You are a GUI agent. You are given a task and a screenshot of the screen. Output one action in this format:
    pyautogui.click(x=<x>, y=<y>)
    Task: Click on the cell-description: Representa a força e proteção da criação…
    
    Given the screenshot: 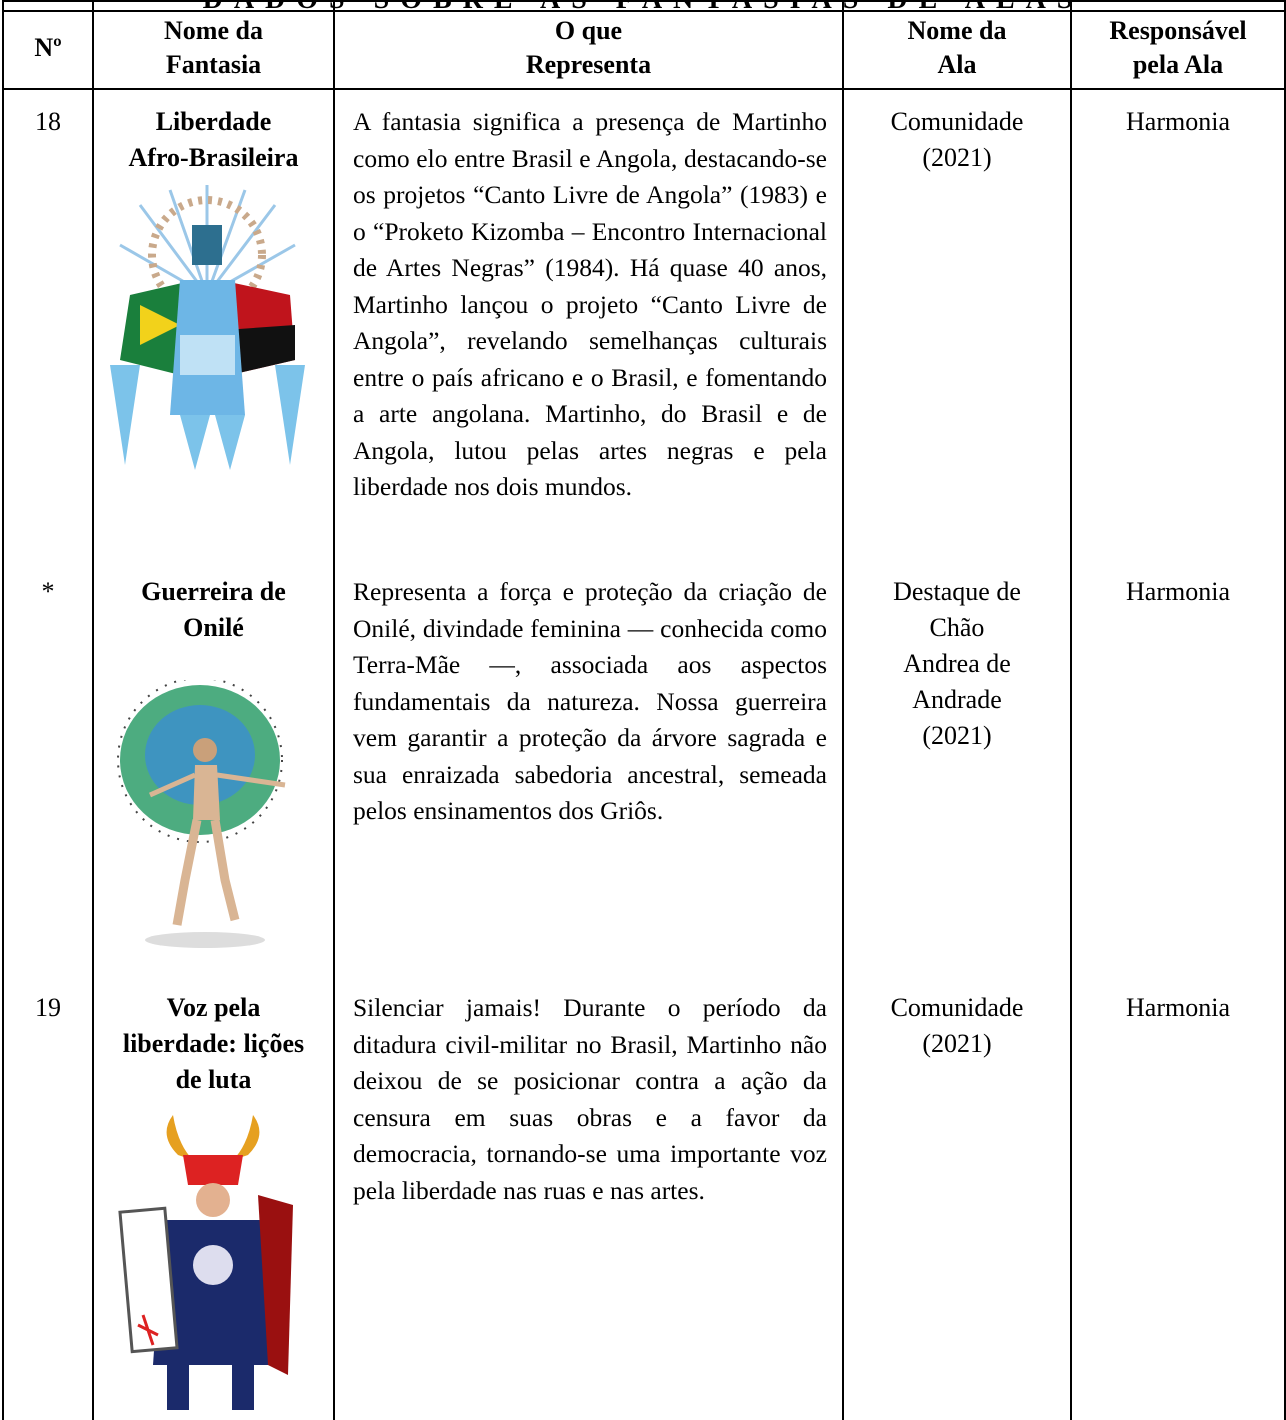 What is the action you would take?
    pyautogui.click(x=590, y=701)
    